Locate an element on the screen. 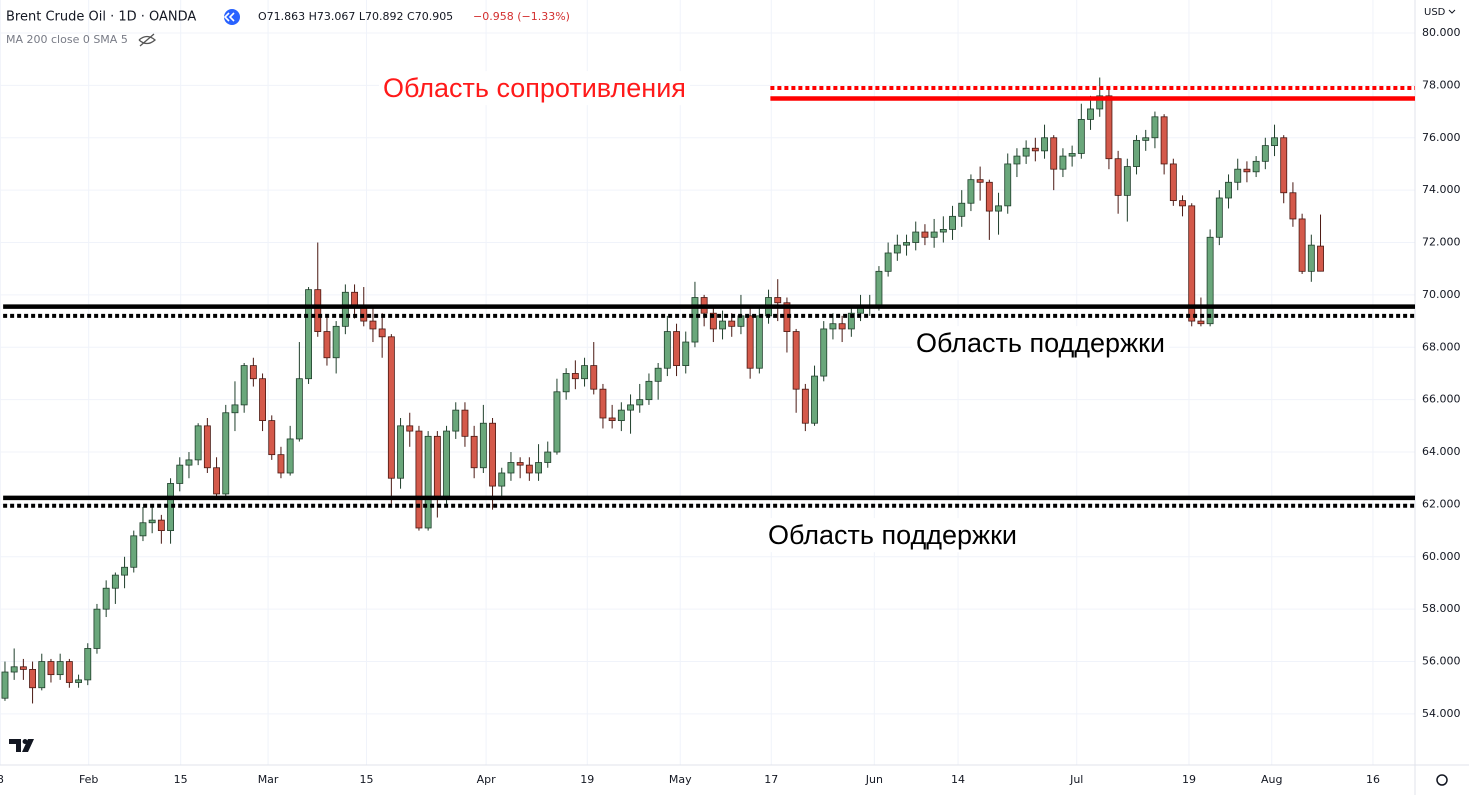 Image resolution: width=1469 pixels, height=795 pixels. y-tick-label: 54.000 is located at coordinates (1441, 713).